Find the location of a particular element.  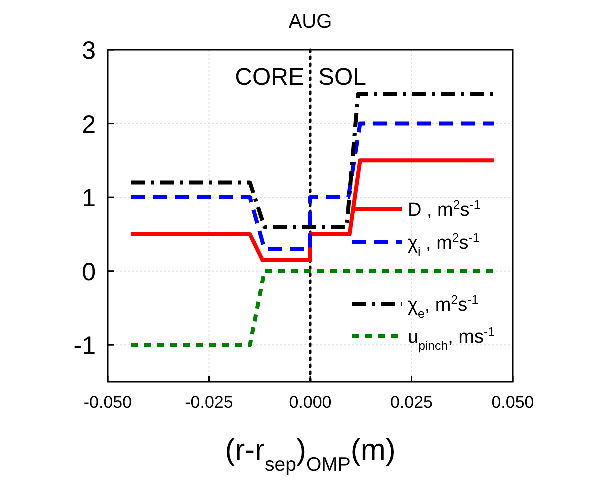

y-tick-label: 1 is located at coordinates (89, 198).